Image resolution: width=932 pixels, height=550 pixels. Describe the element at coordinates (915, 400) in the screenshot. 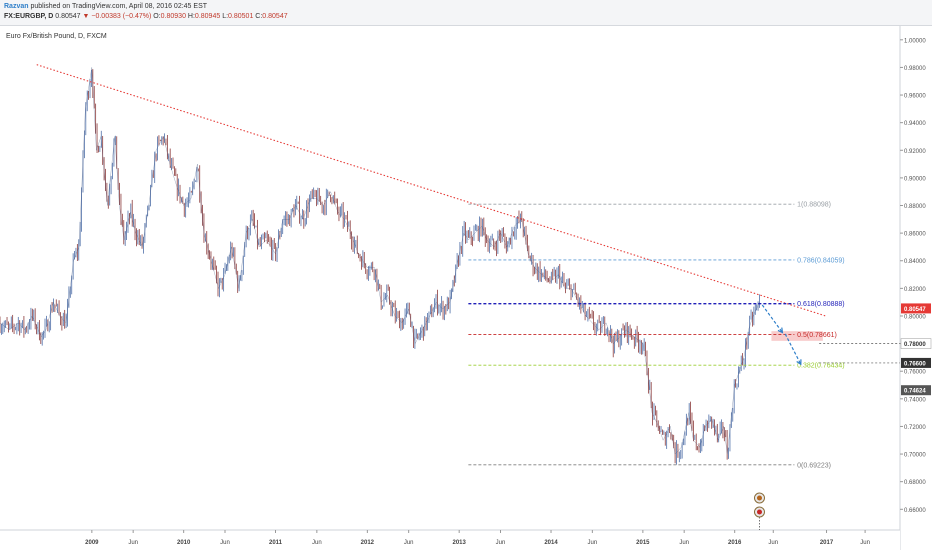

I see `y-tick-label: 0.74000` at that location.